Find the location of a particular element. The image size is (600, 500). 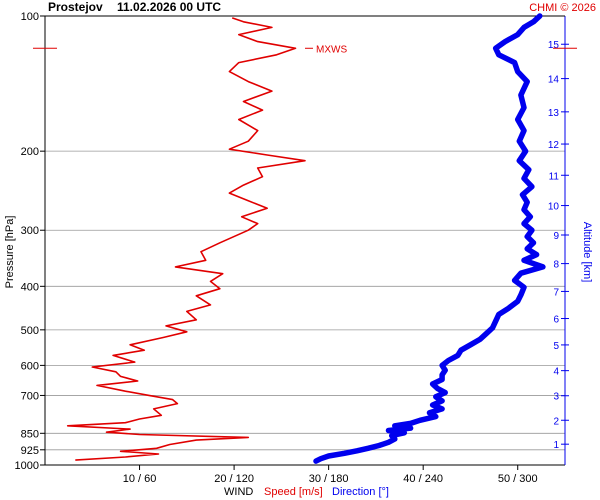

altitude-tick-label: 10 is located at coordinates (554, 207).